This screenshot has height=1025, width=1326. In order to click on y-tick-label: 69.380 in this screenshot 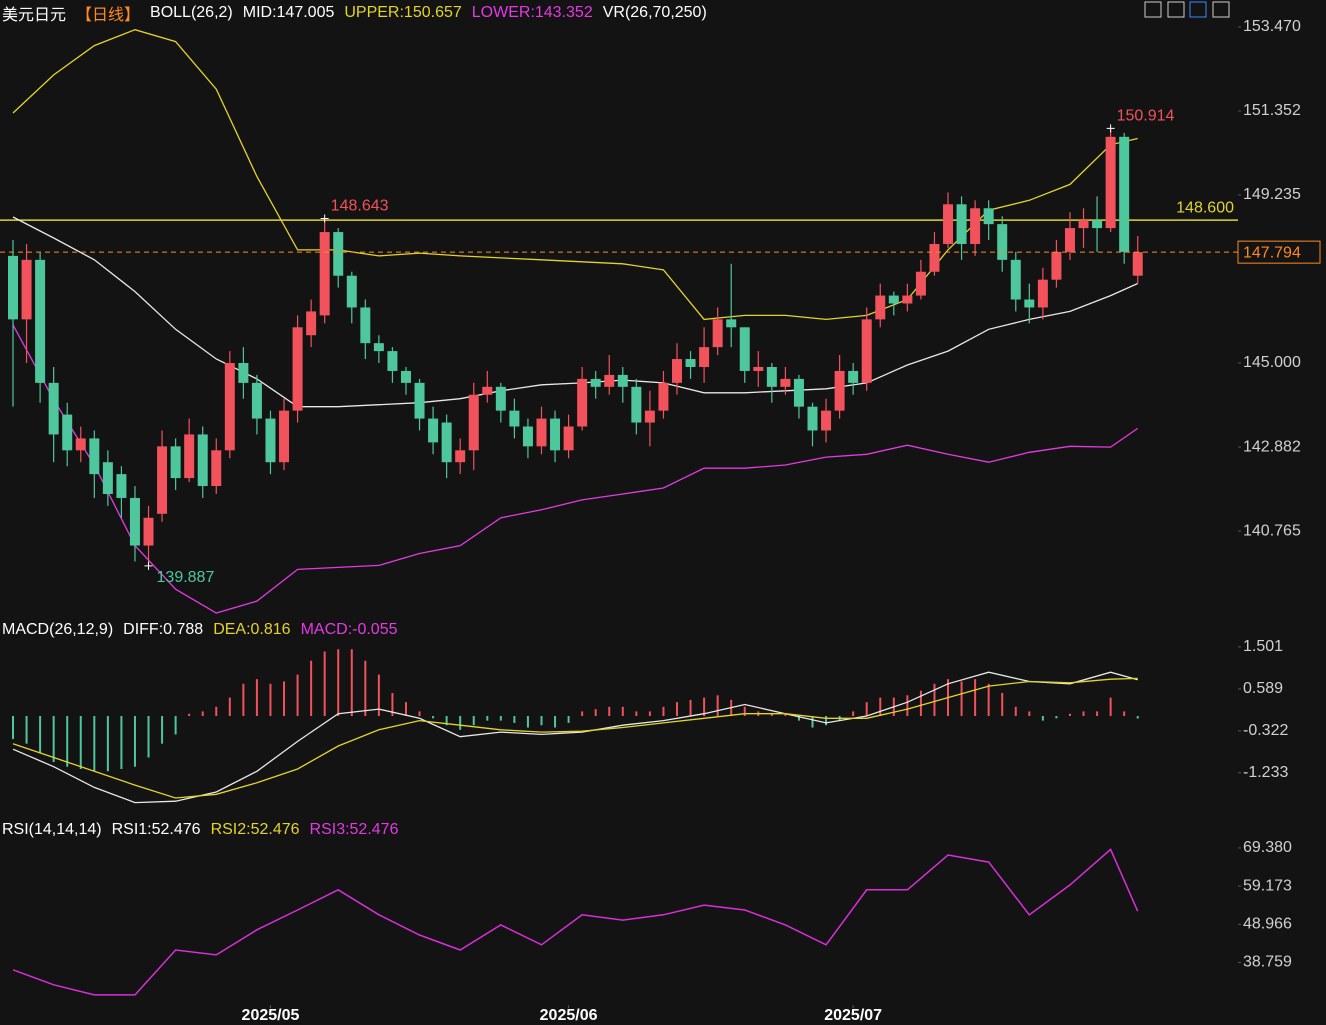, I will do `click(1267, 847)`.